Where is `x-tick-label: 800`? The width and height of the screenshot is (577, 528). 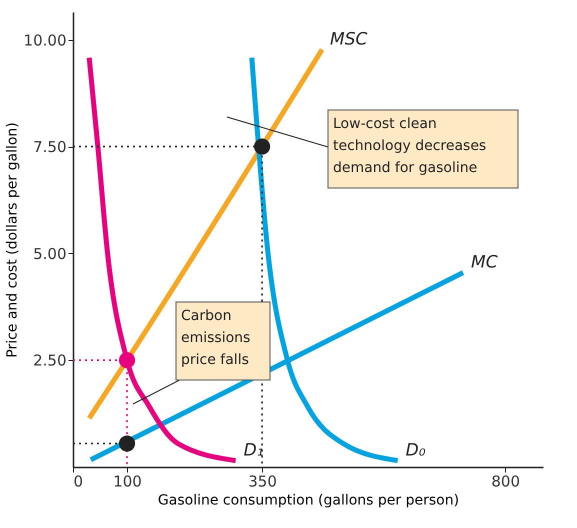
x-tick-label: 800 is located at coordinates (505, 481).